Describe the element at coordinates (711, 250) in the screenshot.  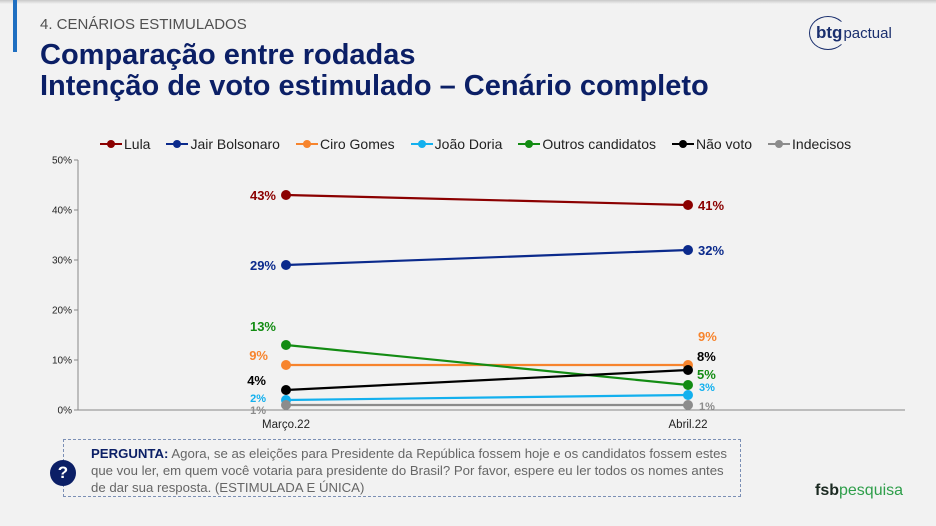
I see `data-label: 32%` at that location.